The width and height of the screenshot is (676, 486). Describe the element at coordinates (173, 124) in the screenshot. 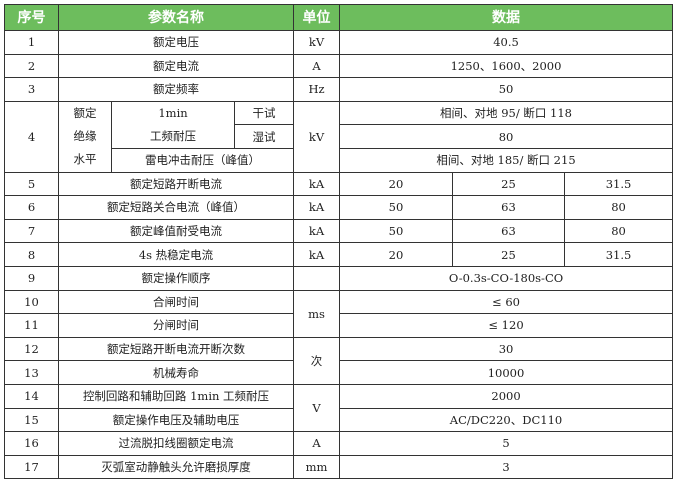

I see `power-frequency-label: 1min 工频耐压` at that location.